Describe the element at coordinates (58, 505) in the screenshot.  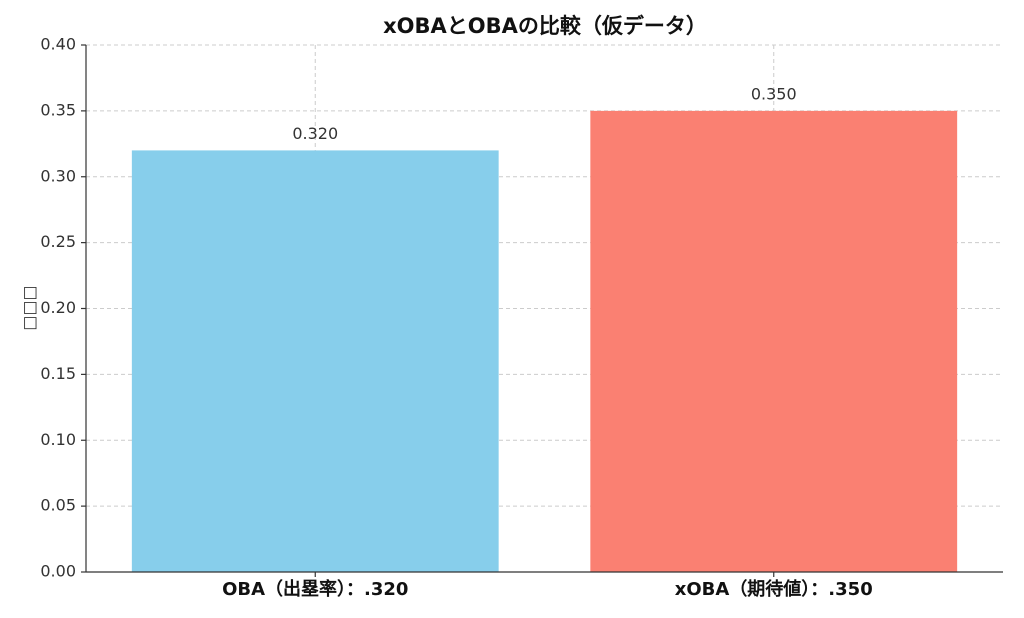
I see `y-tick-label: 0.05` at that location.